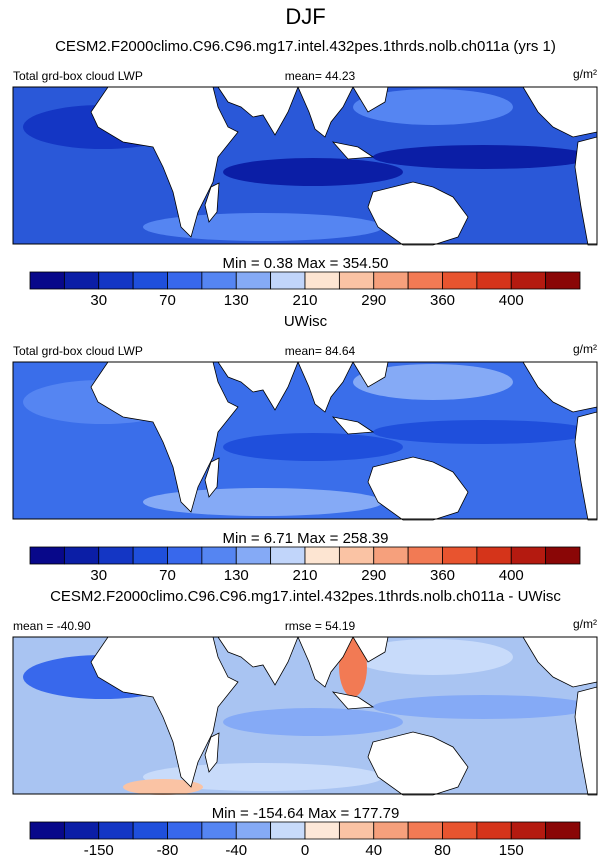  What do you see at coordinates (320, 626) in the screenshot?
I see `center-label: rmse = 54.19` at bounding box center [320, 626].